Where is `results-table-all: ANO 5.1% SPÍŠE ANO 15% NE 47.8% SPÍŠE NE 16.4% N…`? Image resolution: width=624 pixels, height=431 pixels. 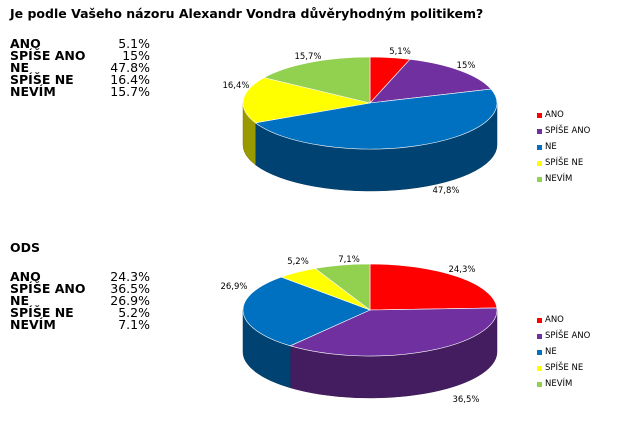
results-table-all: ANO 5.1% SPÍŠE ANO 15% NE 47.8% SPÍŠE NE 16.4% N… is located at coordinates (80, 67).